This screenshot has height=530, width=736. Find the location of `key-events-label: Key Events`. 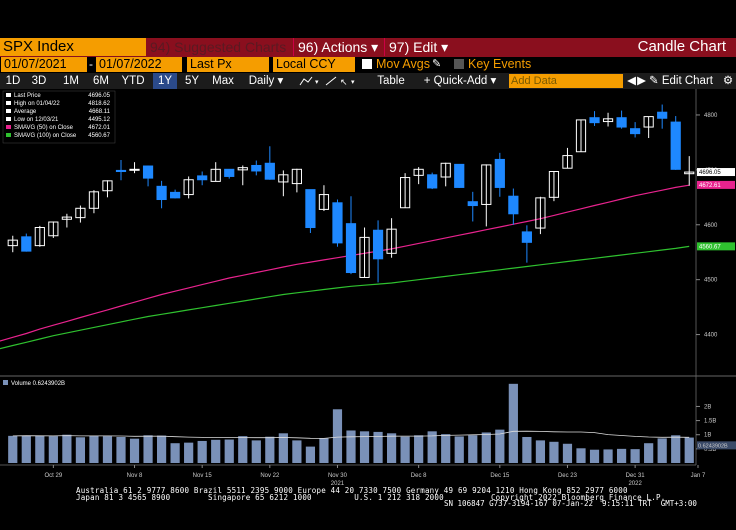

key-events-label: Key Events is located at coordinates (500, 64).